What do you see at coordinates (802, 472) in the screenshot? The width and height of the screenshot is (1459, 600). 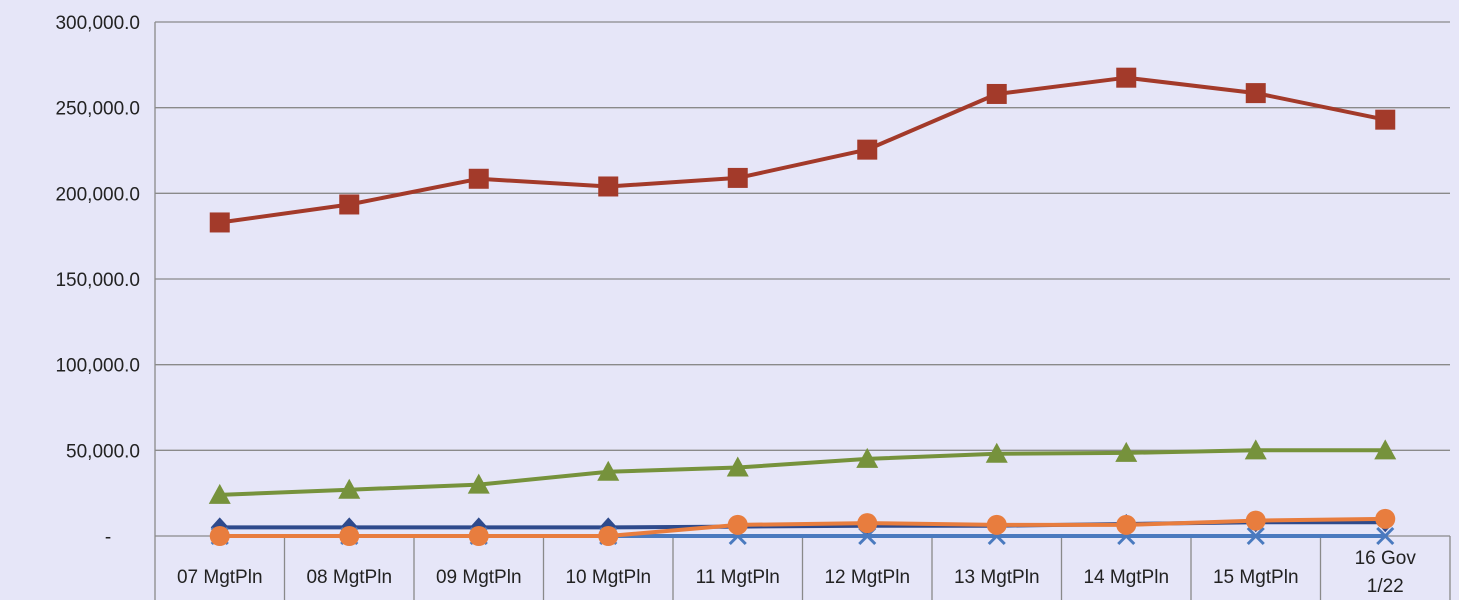 I see `series-line-triangle` at bounding box center [802, 472].